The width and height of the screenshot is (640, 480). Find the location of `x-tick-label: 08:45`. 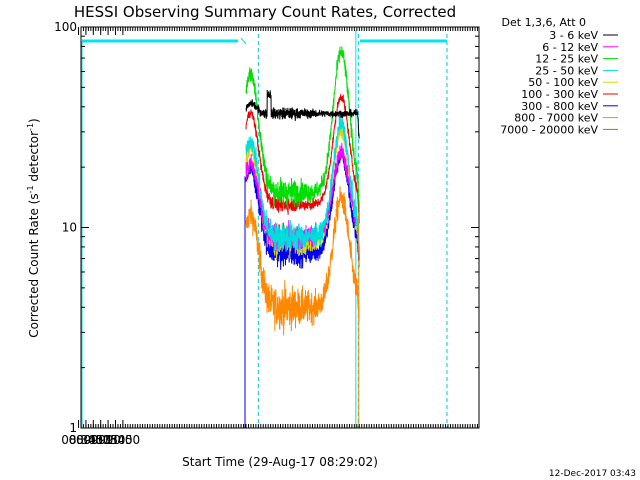

x-tick-label: 08:45 is located at coordinates (86, 440).